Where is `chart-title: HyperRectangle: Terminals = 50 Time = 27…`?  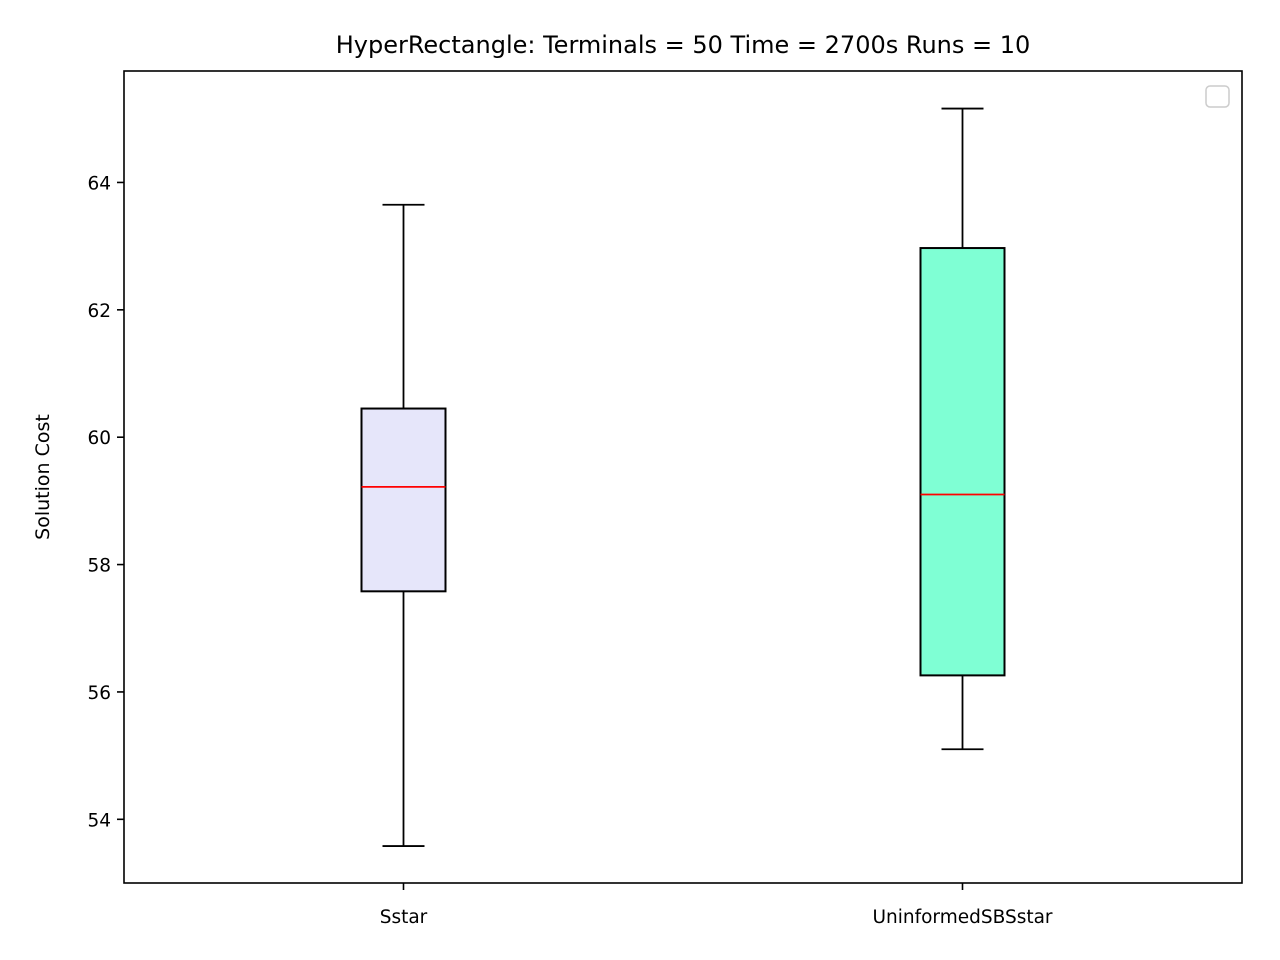
chart-title: HyperRectangle: Terminals = 50 Time = 27… is located at coordinates (683, 45).